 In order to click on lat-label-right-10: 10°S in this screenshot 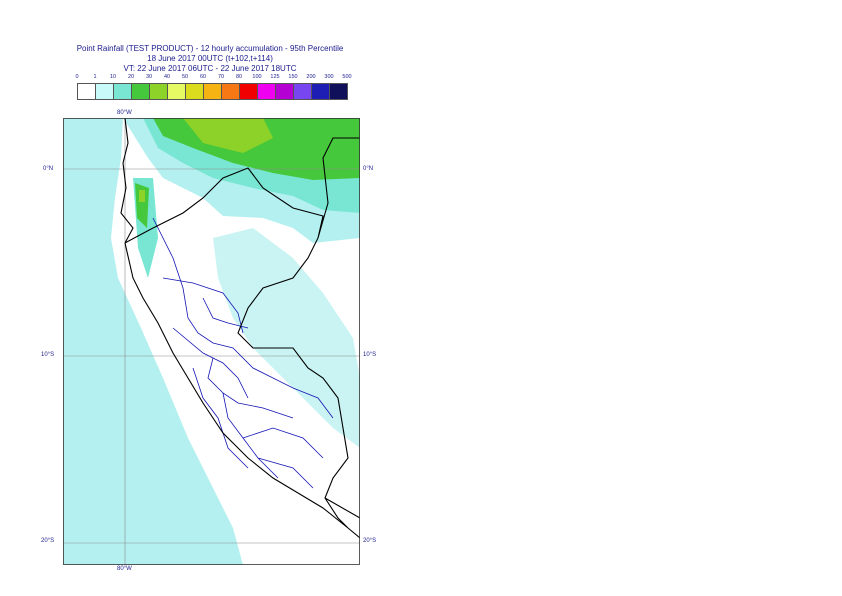, I will do `click(370, 355)`.